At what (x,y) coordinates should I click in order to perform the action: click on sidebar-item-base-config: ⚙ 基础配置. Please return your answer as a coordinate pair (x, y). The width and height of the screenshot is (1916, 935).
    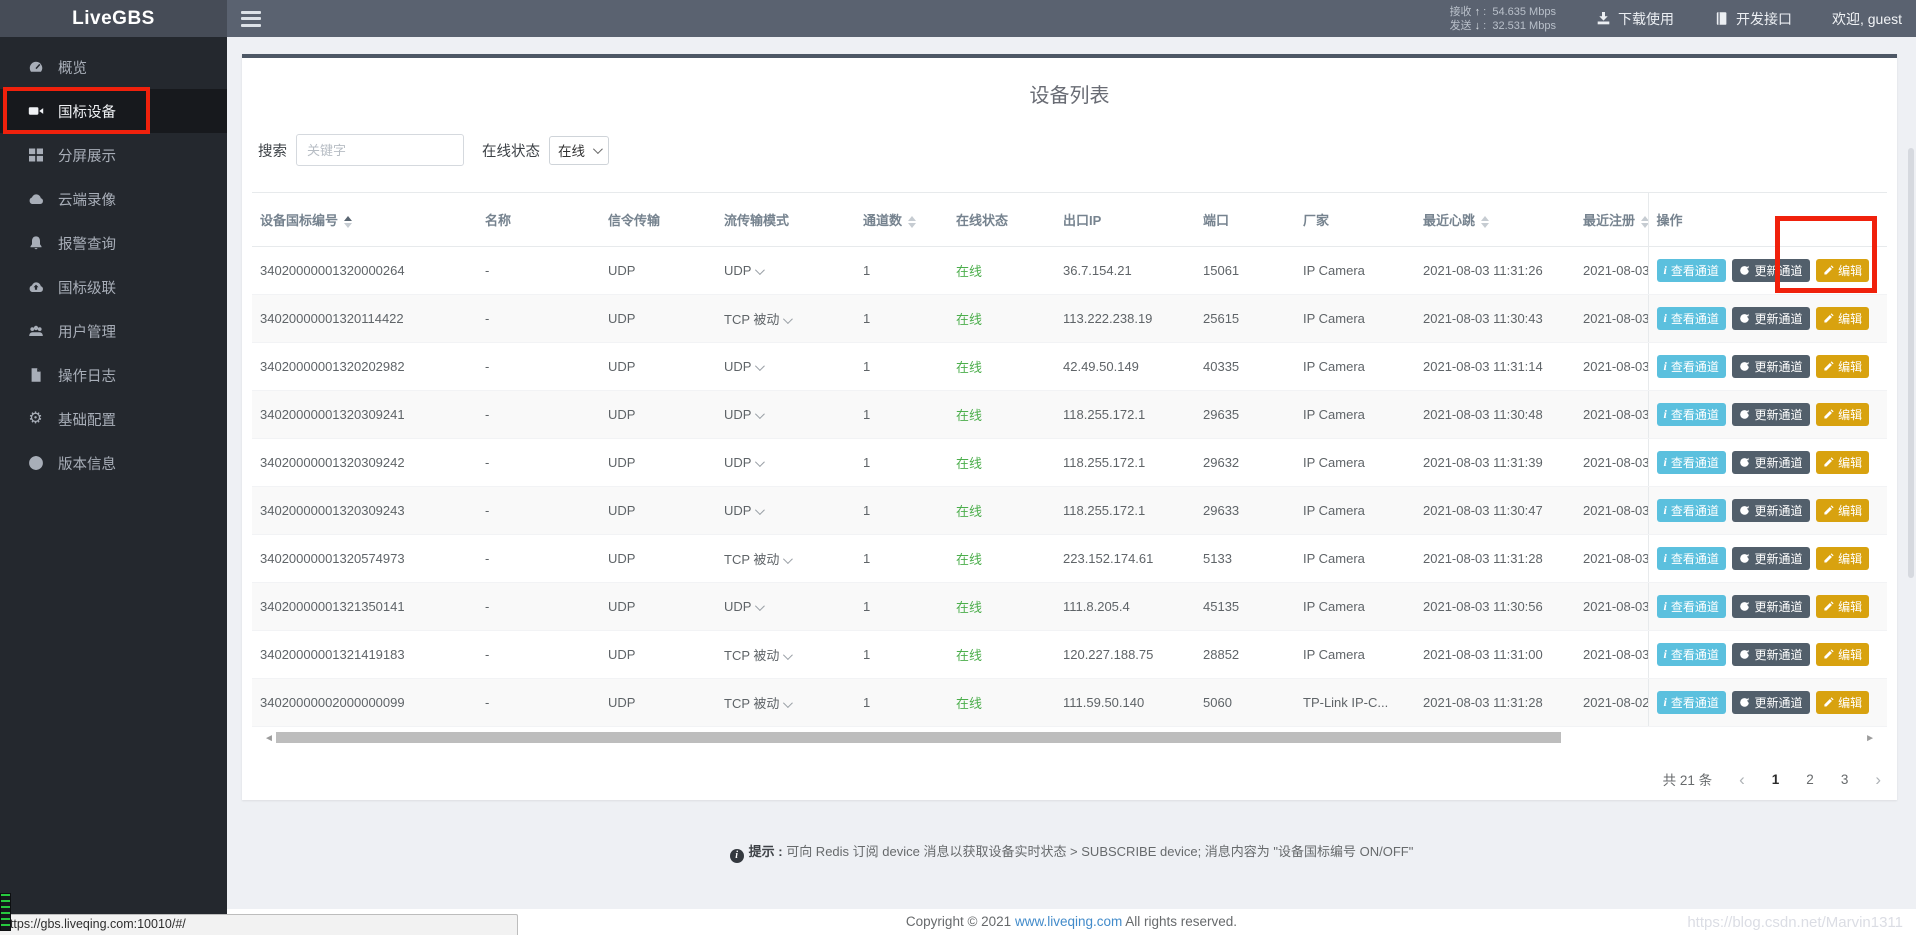
    Looking at the image, I should click on (72, 419).